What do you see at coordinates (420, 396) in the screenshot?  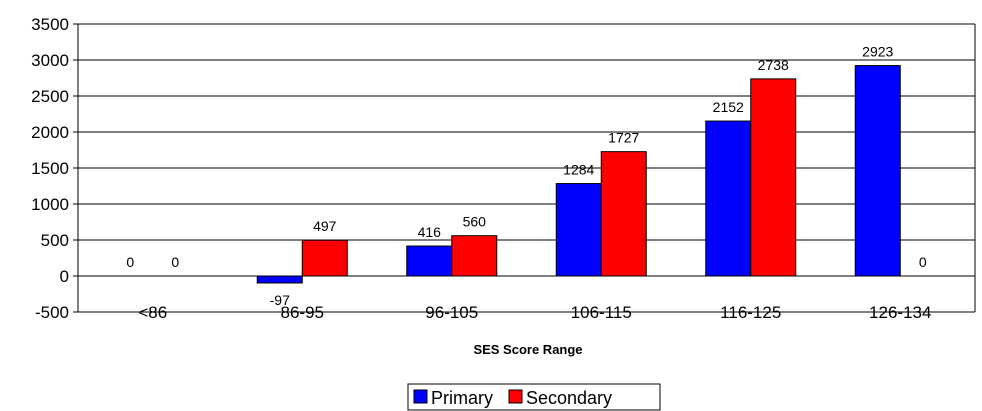 I see `legend-swatch-primary` at bounding box center [420, 396].